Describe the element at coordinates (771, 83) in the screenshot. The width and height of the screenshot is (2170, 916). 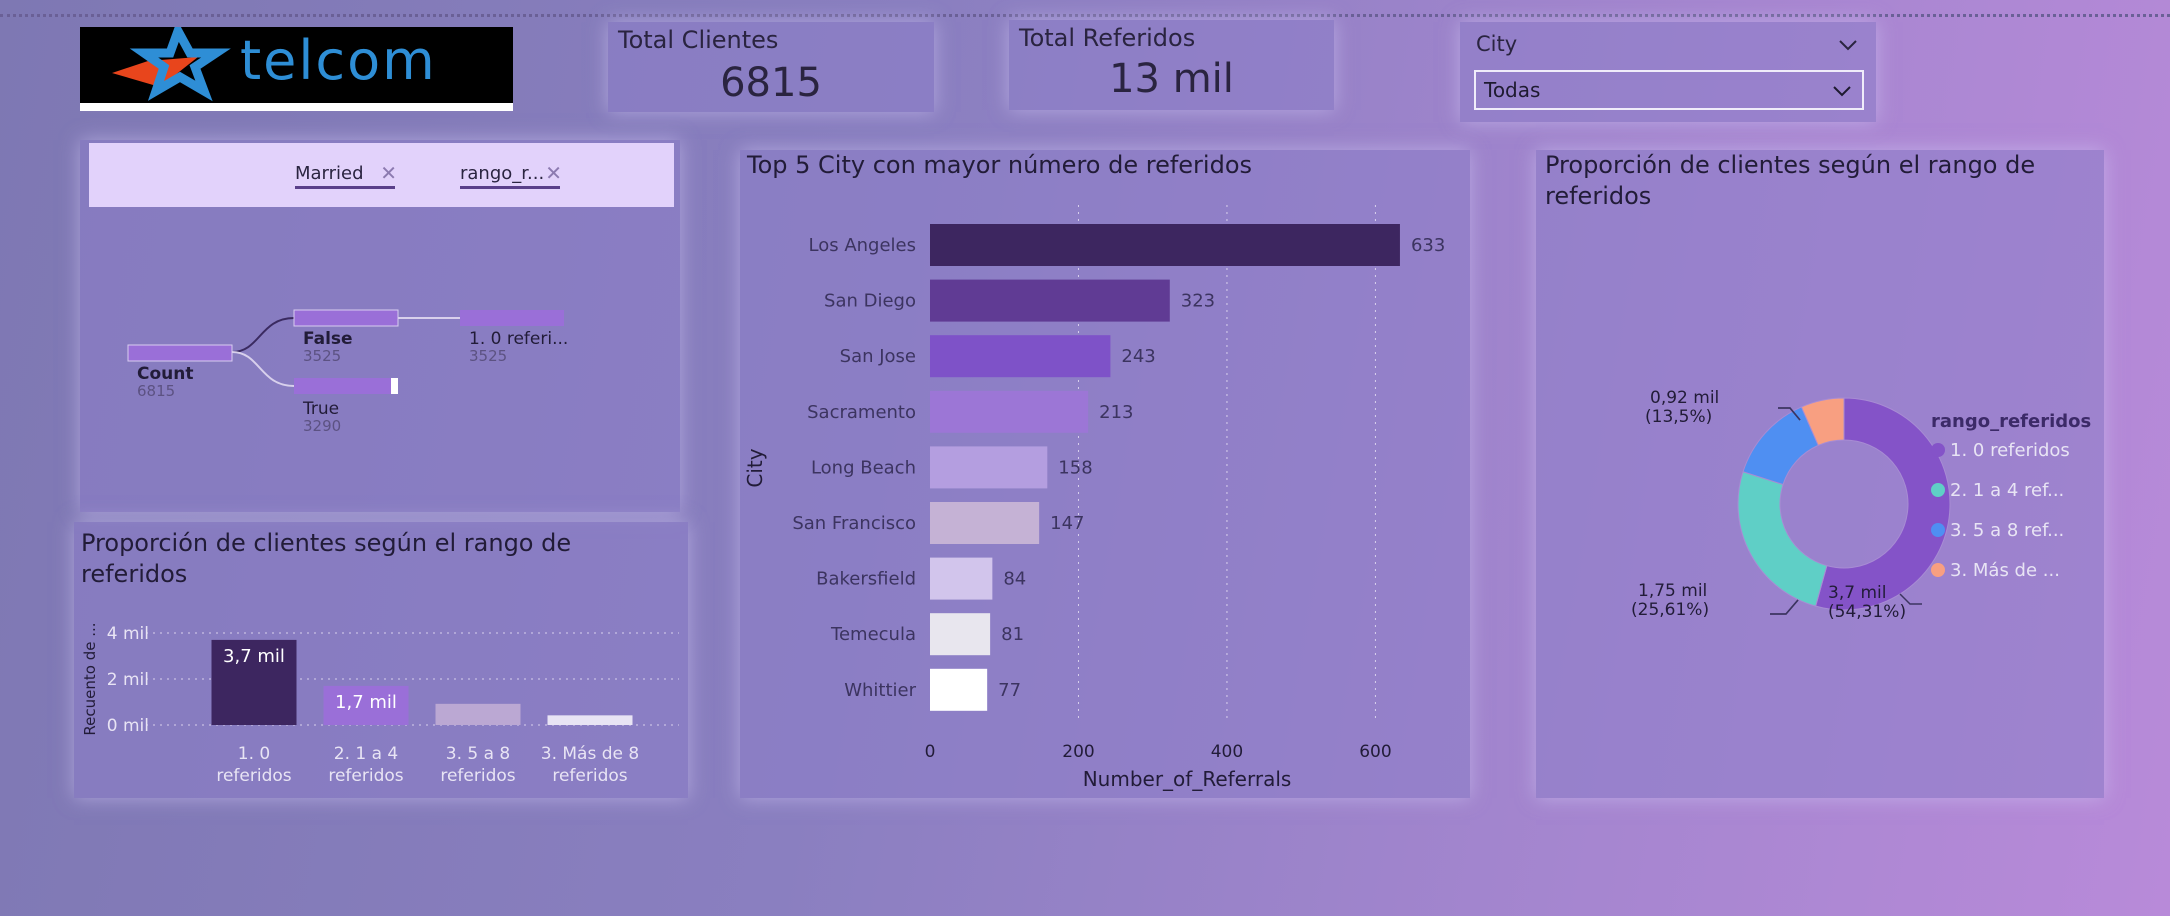
I see `kpi-value: 6815` at that location.